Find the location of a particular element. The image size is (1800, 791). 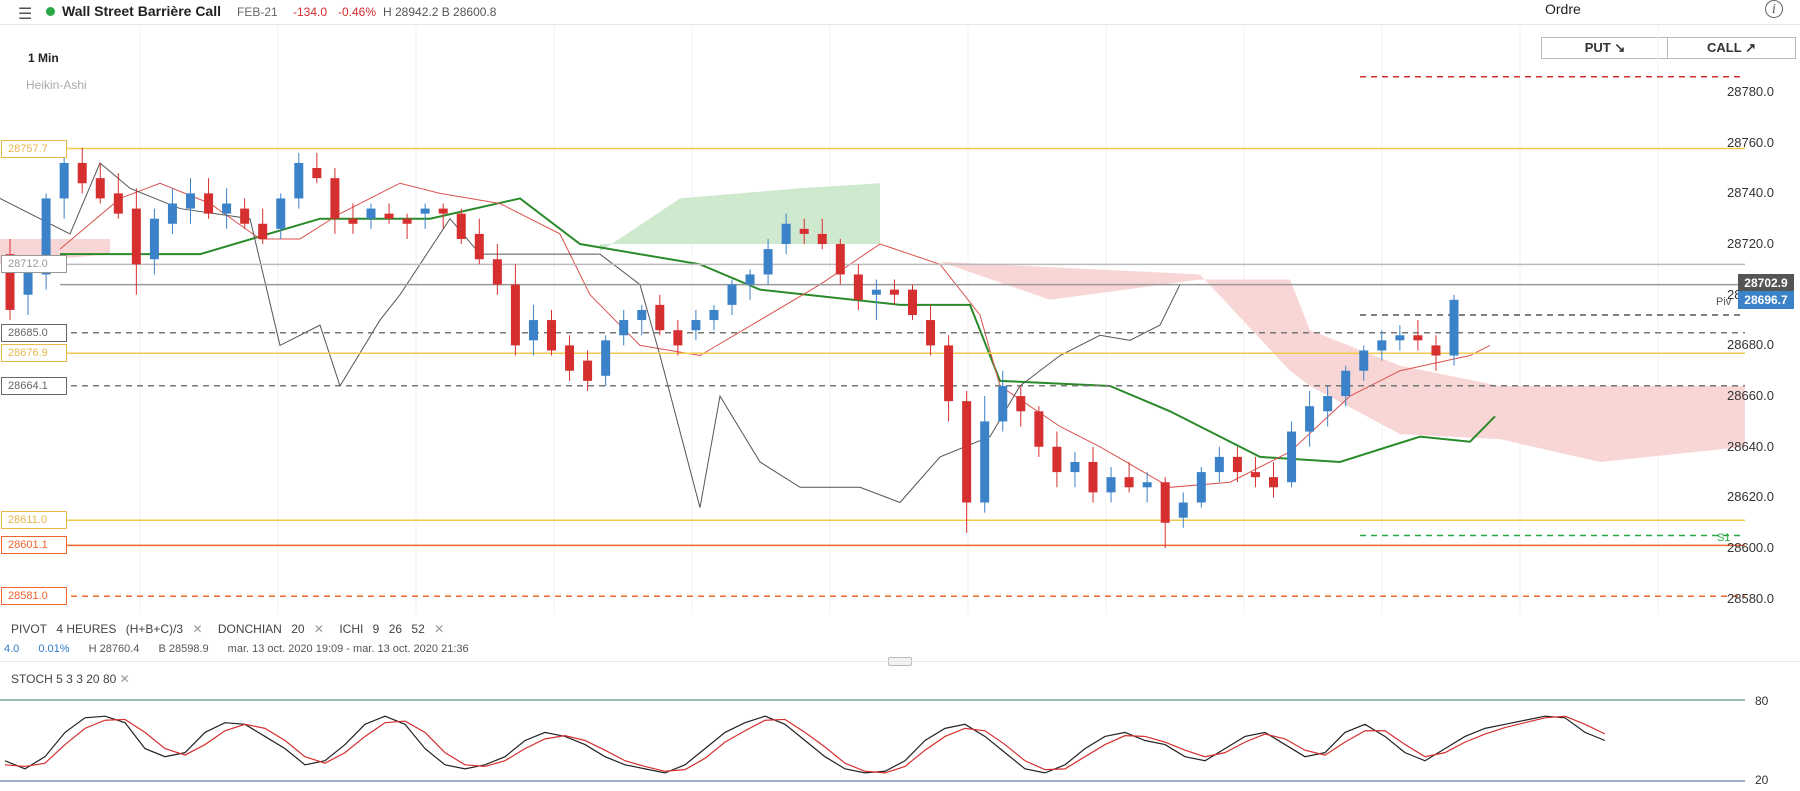

y-tick-label: 28600.0 is located at coordinates (1750, 548).